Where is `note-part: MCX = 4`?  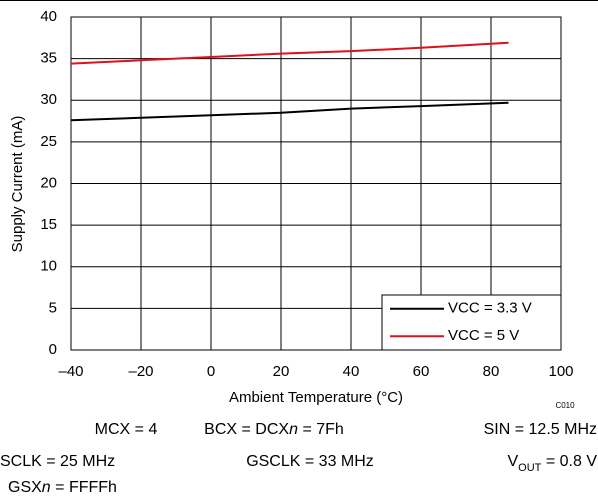
note-part: MCX = 4 is located at coordinates (126, 429).